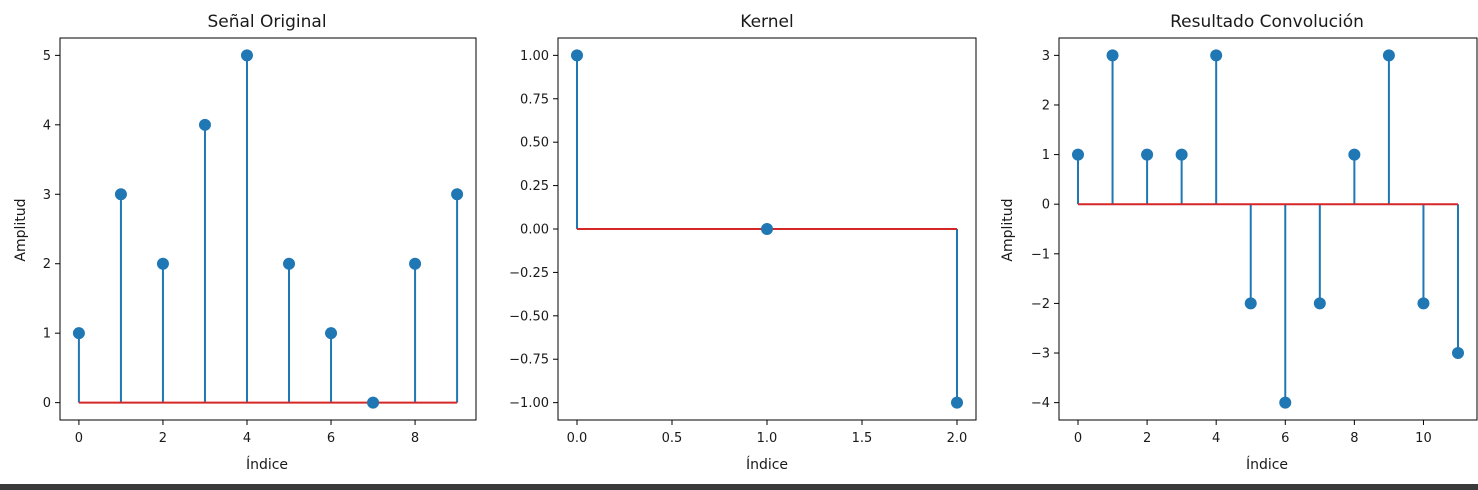 The width and height of the screenshot is (1478, 490). I want to click on chart-title: Resultado Convolución, so click(1267, 22).